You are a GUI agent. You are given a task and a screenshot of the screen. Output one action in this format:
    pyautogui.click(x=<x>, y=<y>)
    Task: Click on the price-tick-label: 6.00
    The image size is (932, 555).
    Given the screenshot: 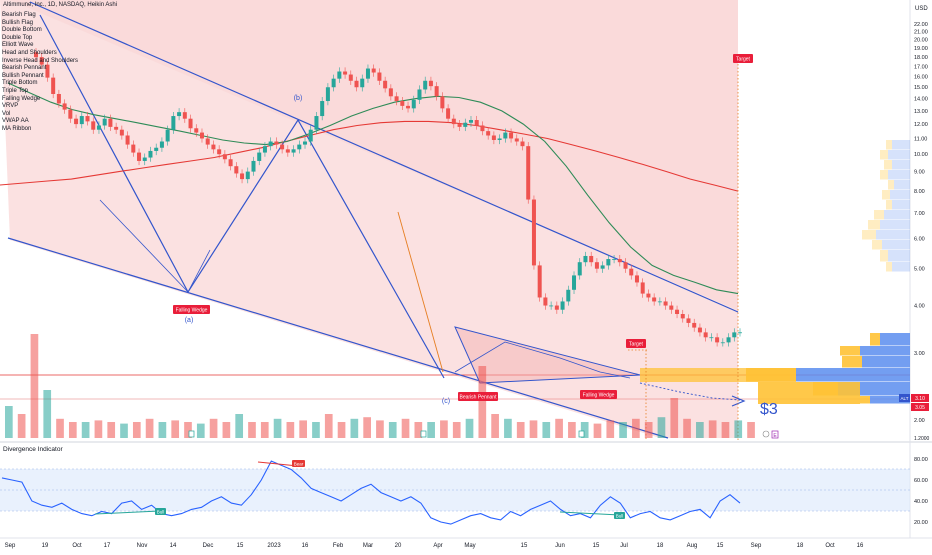 What is the action you would take?
    pyautogui.click(x=919, y=240)
    